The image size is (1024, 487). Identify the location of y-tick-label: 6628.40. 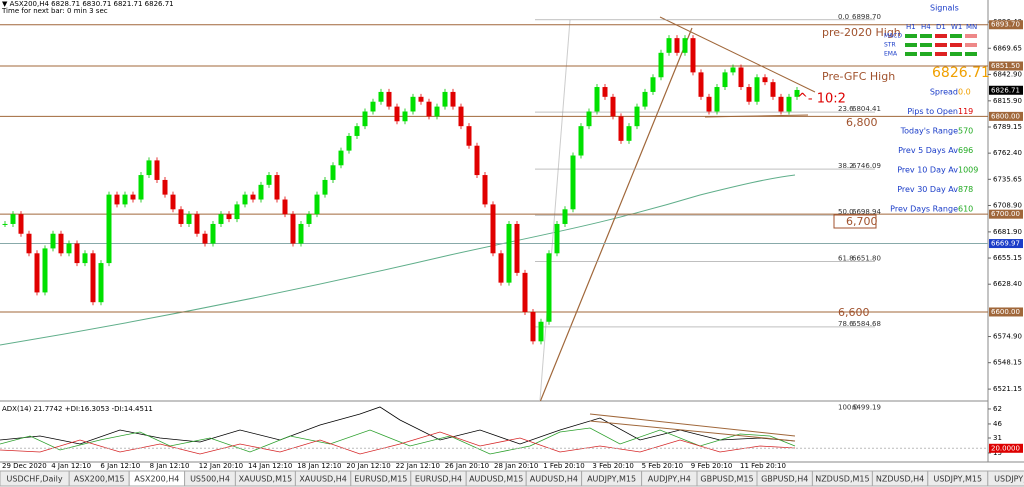
(1007, 284).